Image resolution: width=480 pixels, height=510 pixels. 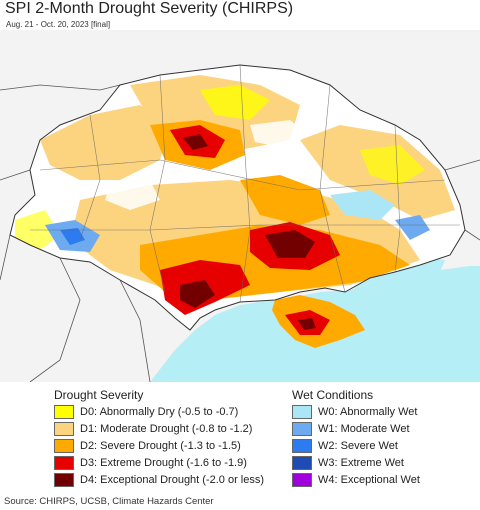 I want to click on d0-abnormally-dry-area-north, so click(x=235, y=102).